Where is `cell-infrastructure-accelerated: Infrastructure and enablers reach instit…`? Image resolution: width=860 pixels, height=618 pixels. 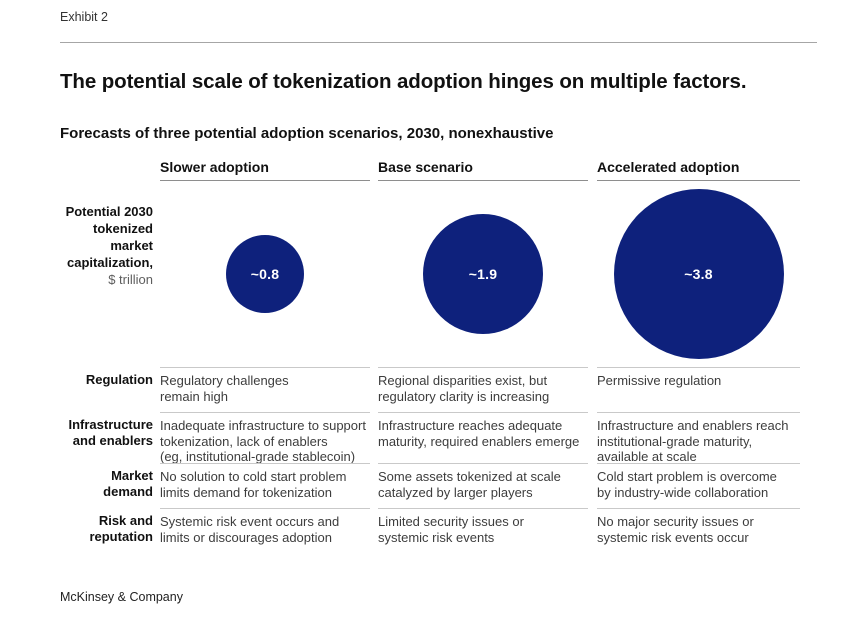
cell-infrastructure-accelerated: Infrastructure and enablers reach instit… is located at coordinates (698, 438).